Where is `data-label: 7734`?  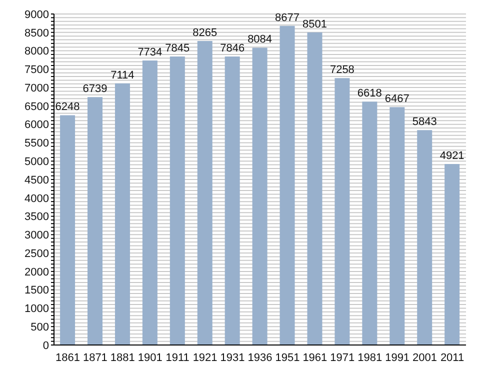
data-label: 7734 is located at coordinates (150, 52).